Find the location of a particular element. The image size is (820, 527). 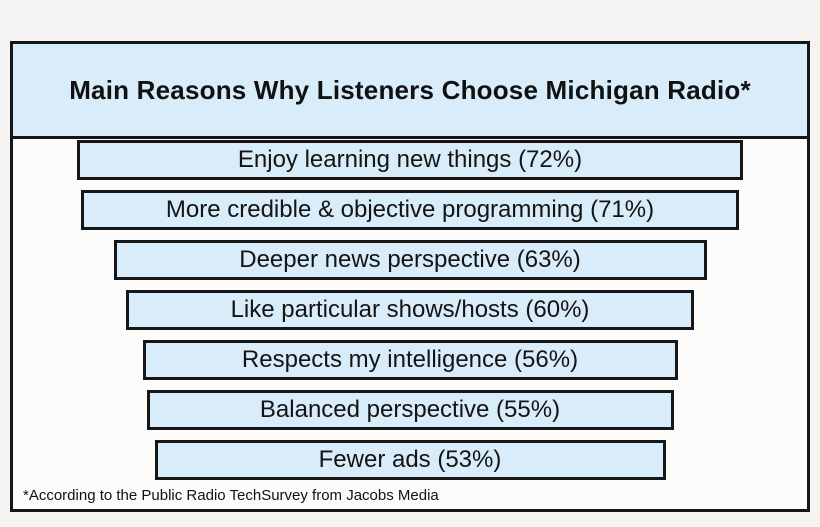

bar-label: Like particular shows/hosts (60%) is located at coordinates (410, 309).